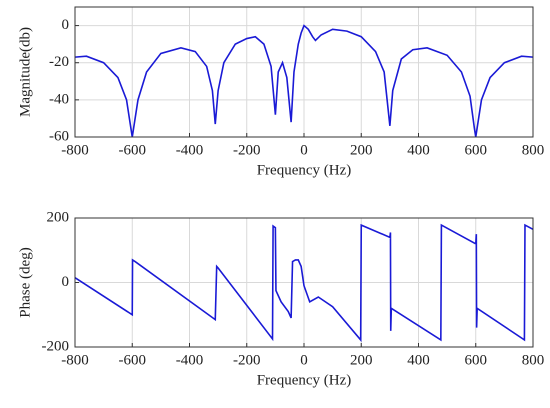 The width and height of the screenshot is (550, 408). I want to click on y-tick-label: -20, so click(59, 62).